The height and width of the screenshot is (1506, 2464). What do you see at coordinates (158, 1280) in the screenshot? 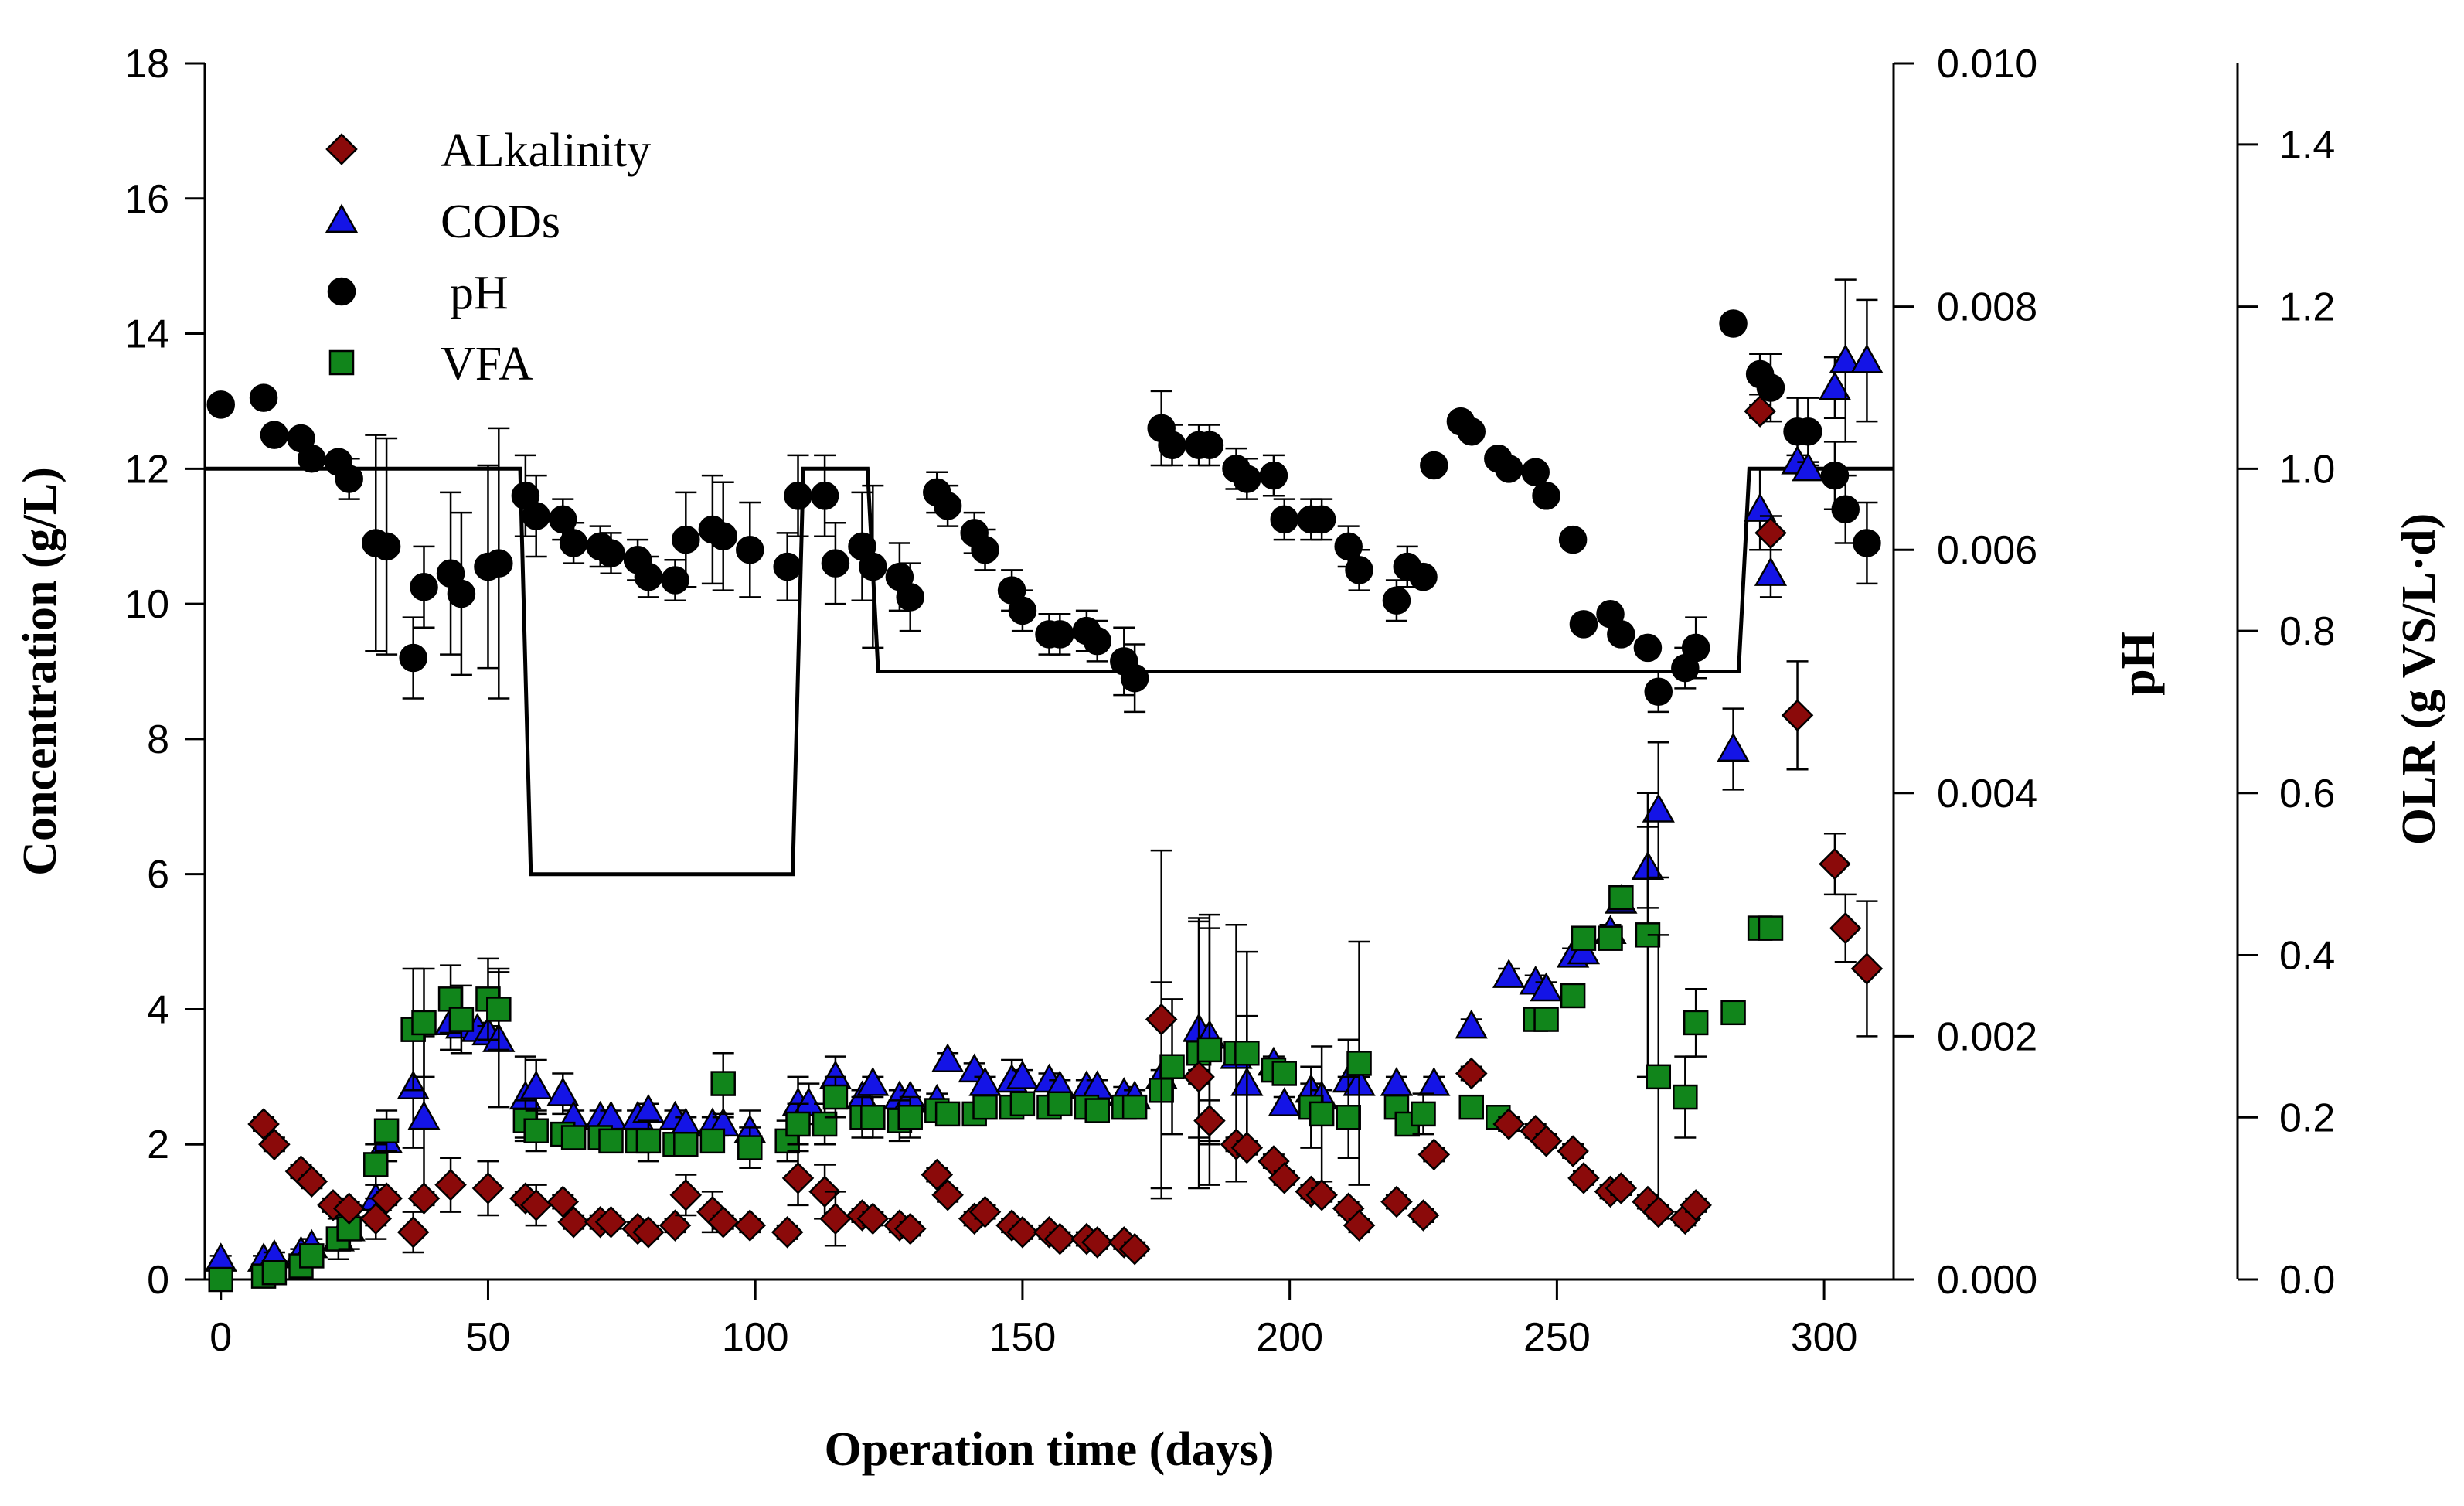
I see `y-tick-label-left: 0` at bounding box center [158, 1280].